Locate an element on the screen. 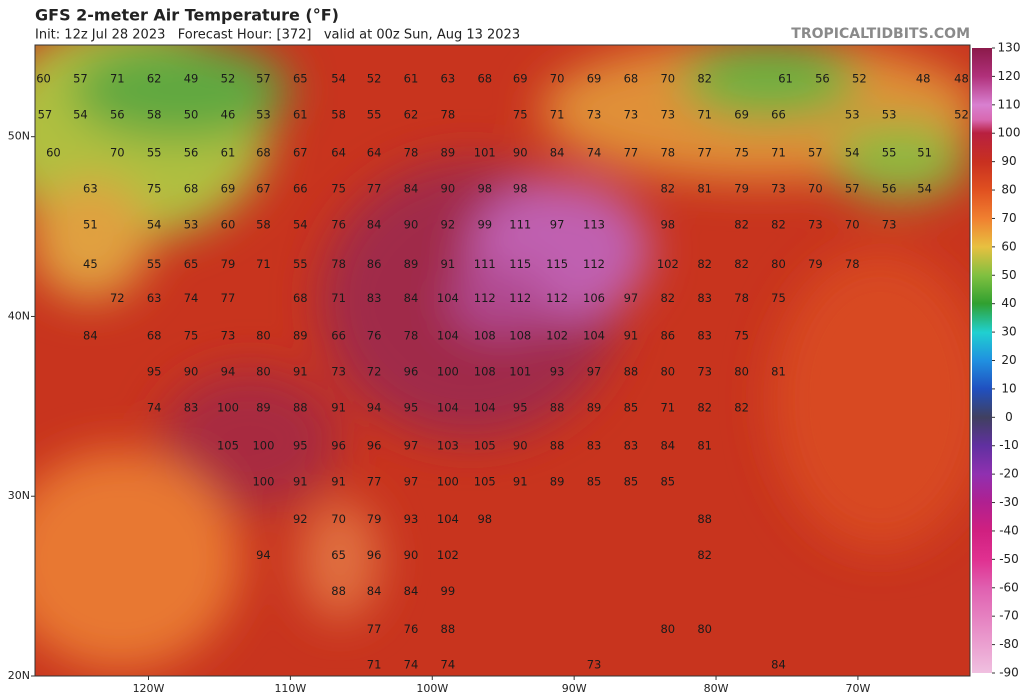 The height and width of the screenshot is (696, 1024). x-tick-label: 120W is located at coordinates (149, 688).